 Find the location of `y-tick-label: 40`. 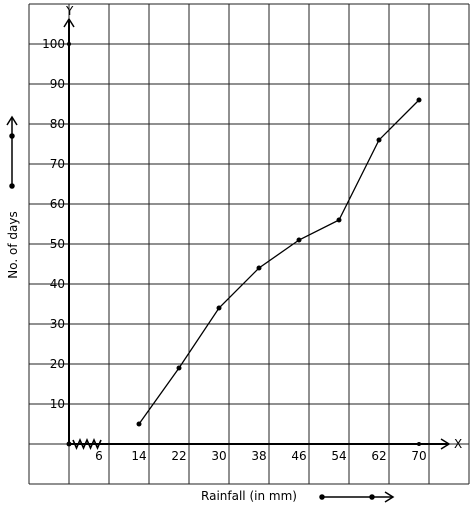

y-tick-label: 40 is located at coordinates (57, 284).